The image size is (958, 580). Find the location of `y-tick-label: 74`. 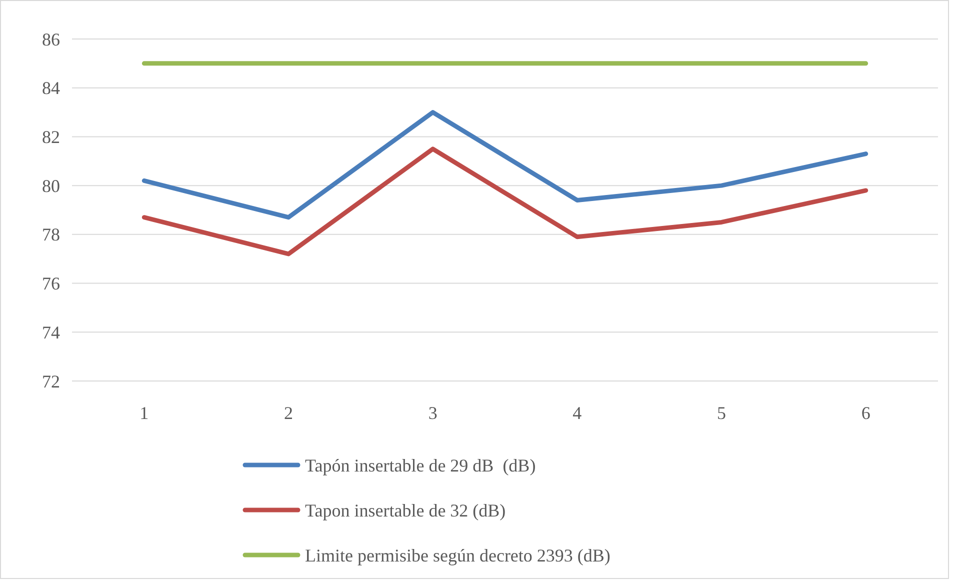

y-tick-label: 74 is located at coordinates (51, 332).